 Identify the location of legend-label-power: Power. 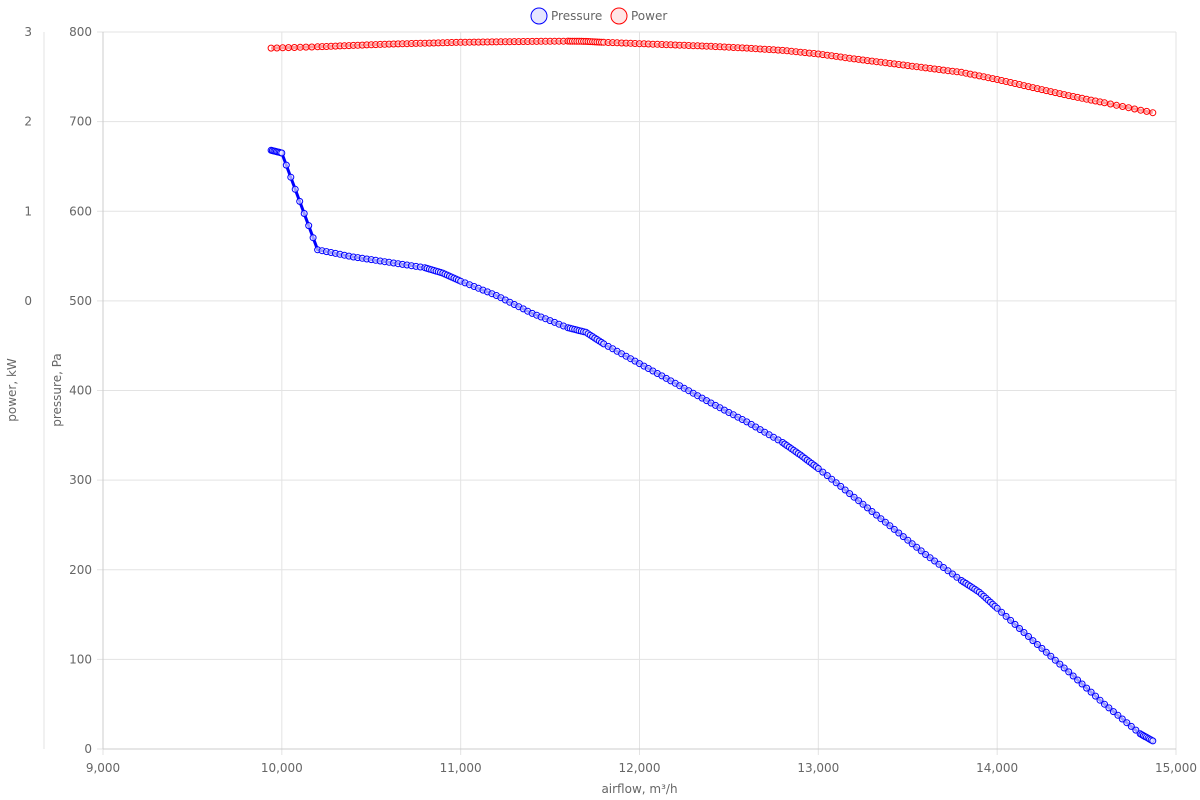
(649, 16).